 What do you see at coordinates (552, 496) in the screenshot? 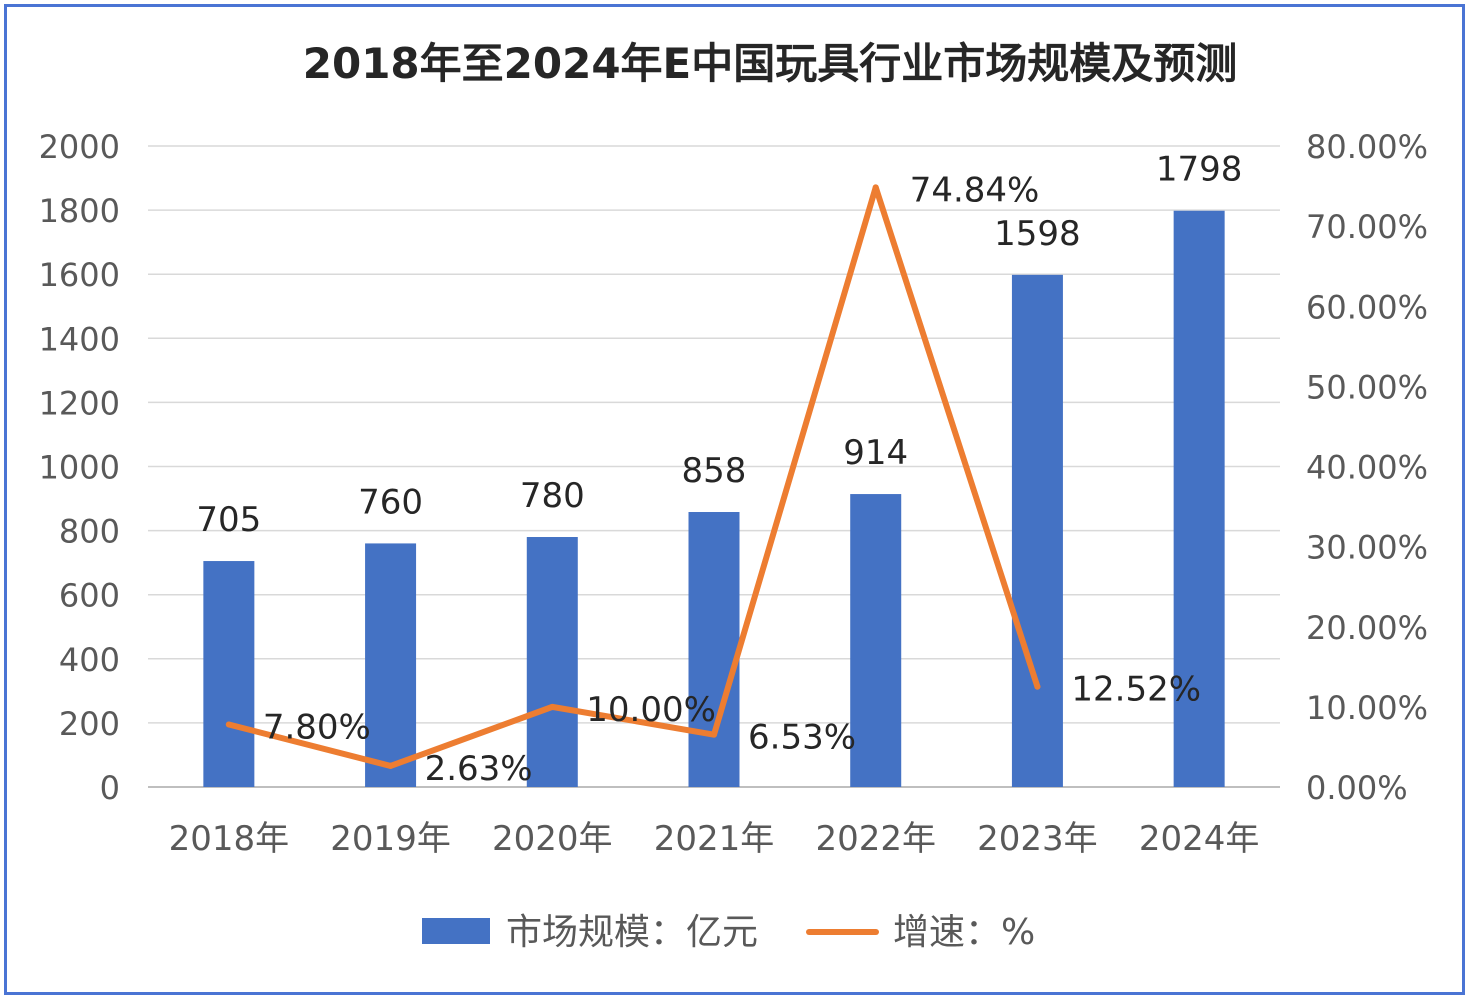
I see `bar-data-label: 780` at bounding box center [552, 496].